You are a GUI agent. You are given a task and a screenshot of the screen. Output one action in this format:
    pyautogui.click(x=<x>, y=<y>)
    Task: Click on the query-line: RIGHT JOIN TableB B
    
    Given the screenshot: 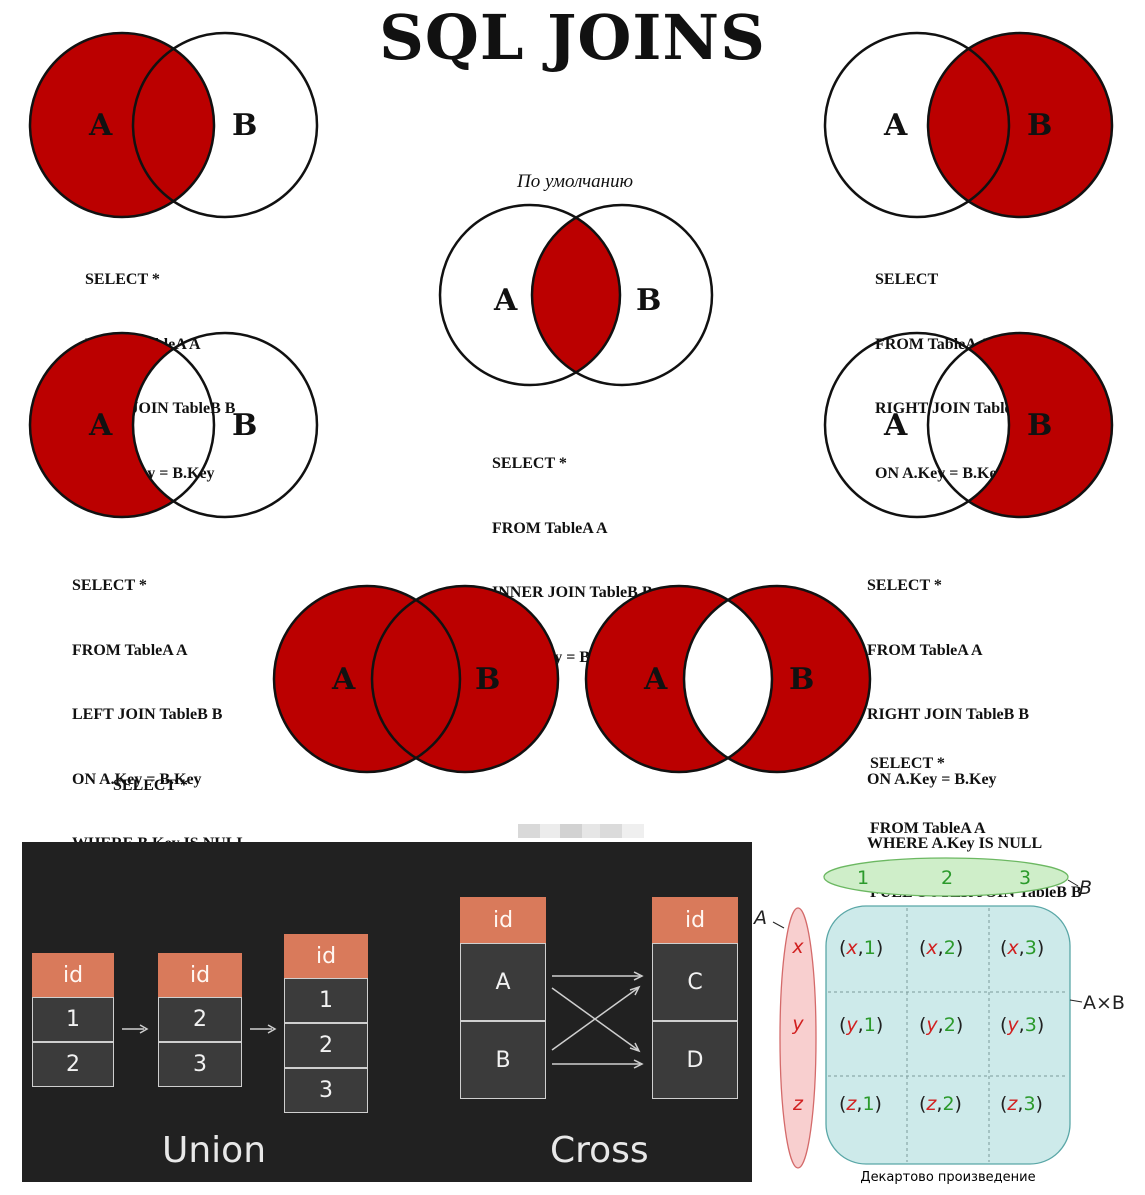 What is the action you would take?
    pyautogui.click(x=948, y=714)
    